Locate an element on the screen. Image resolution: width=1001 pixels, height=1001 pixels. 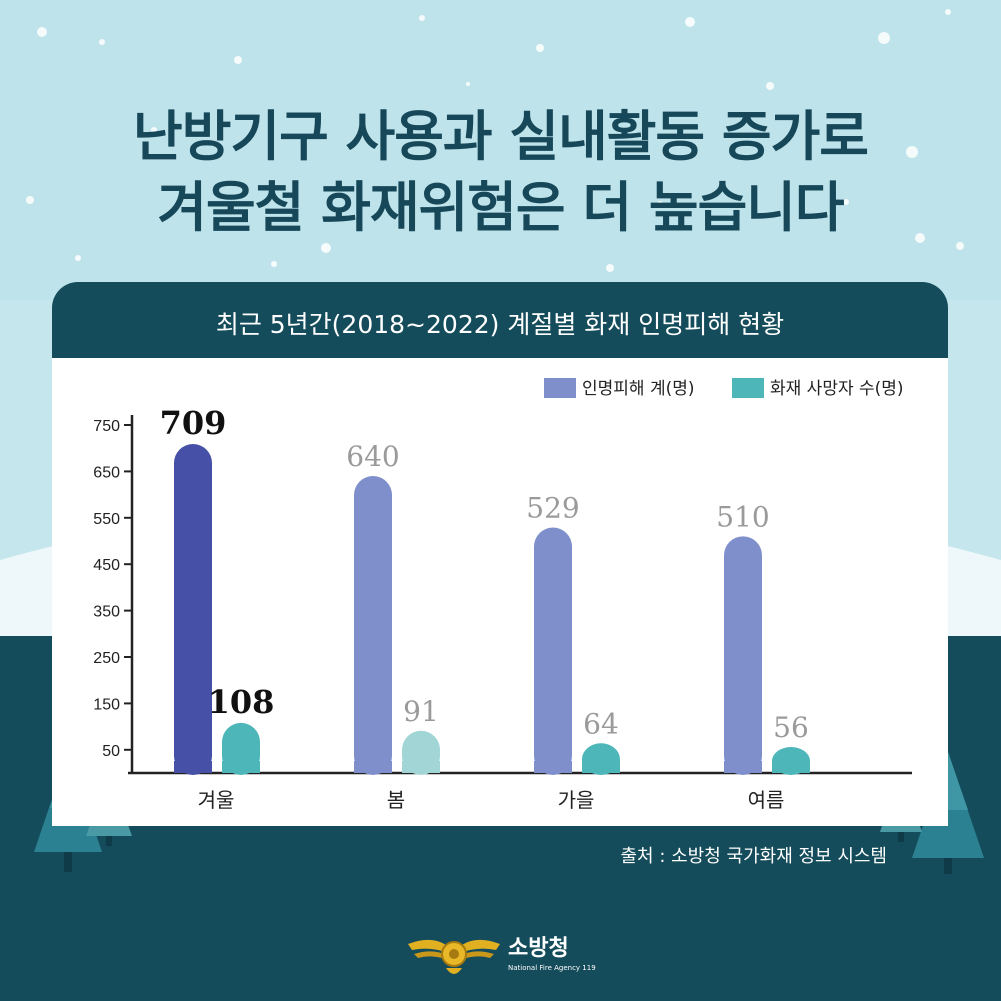
y-tick-label: 650 is located at coordinates (106, 472).